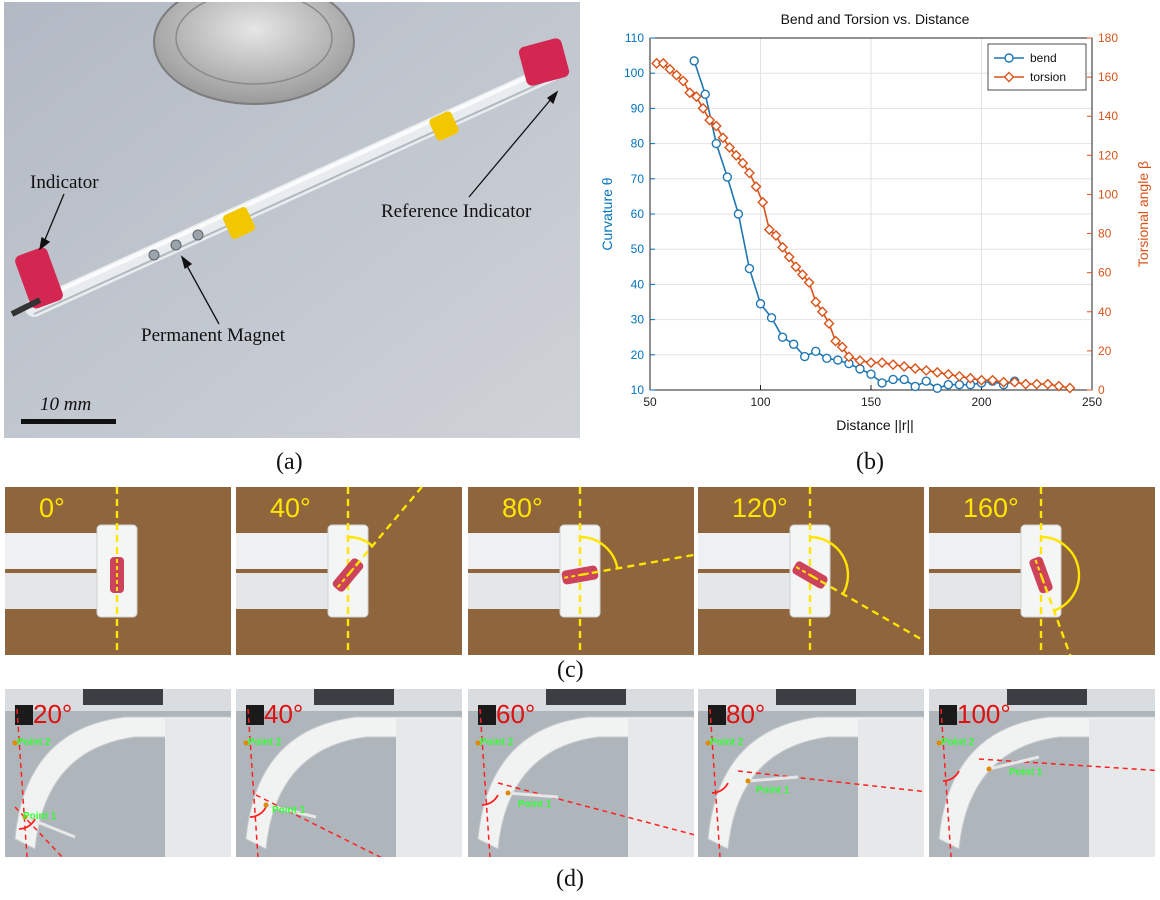  What do you see at coordinates (1108, 116) in the screenshot?
I see `y-right-tick-label: 140` at bounding box center [1108, 116].